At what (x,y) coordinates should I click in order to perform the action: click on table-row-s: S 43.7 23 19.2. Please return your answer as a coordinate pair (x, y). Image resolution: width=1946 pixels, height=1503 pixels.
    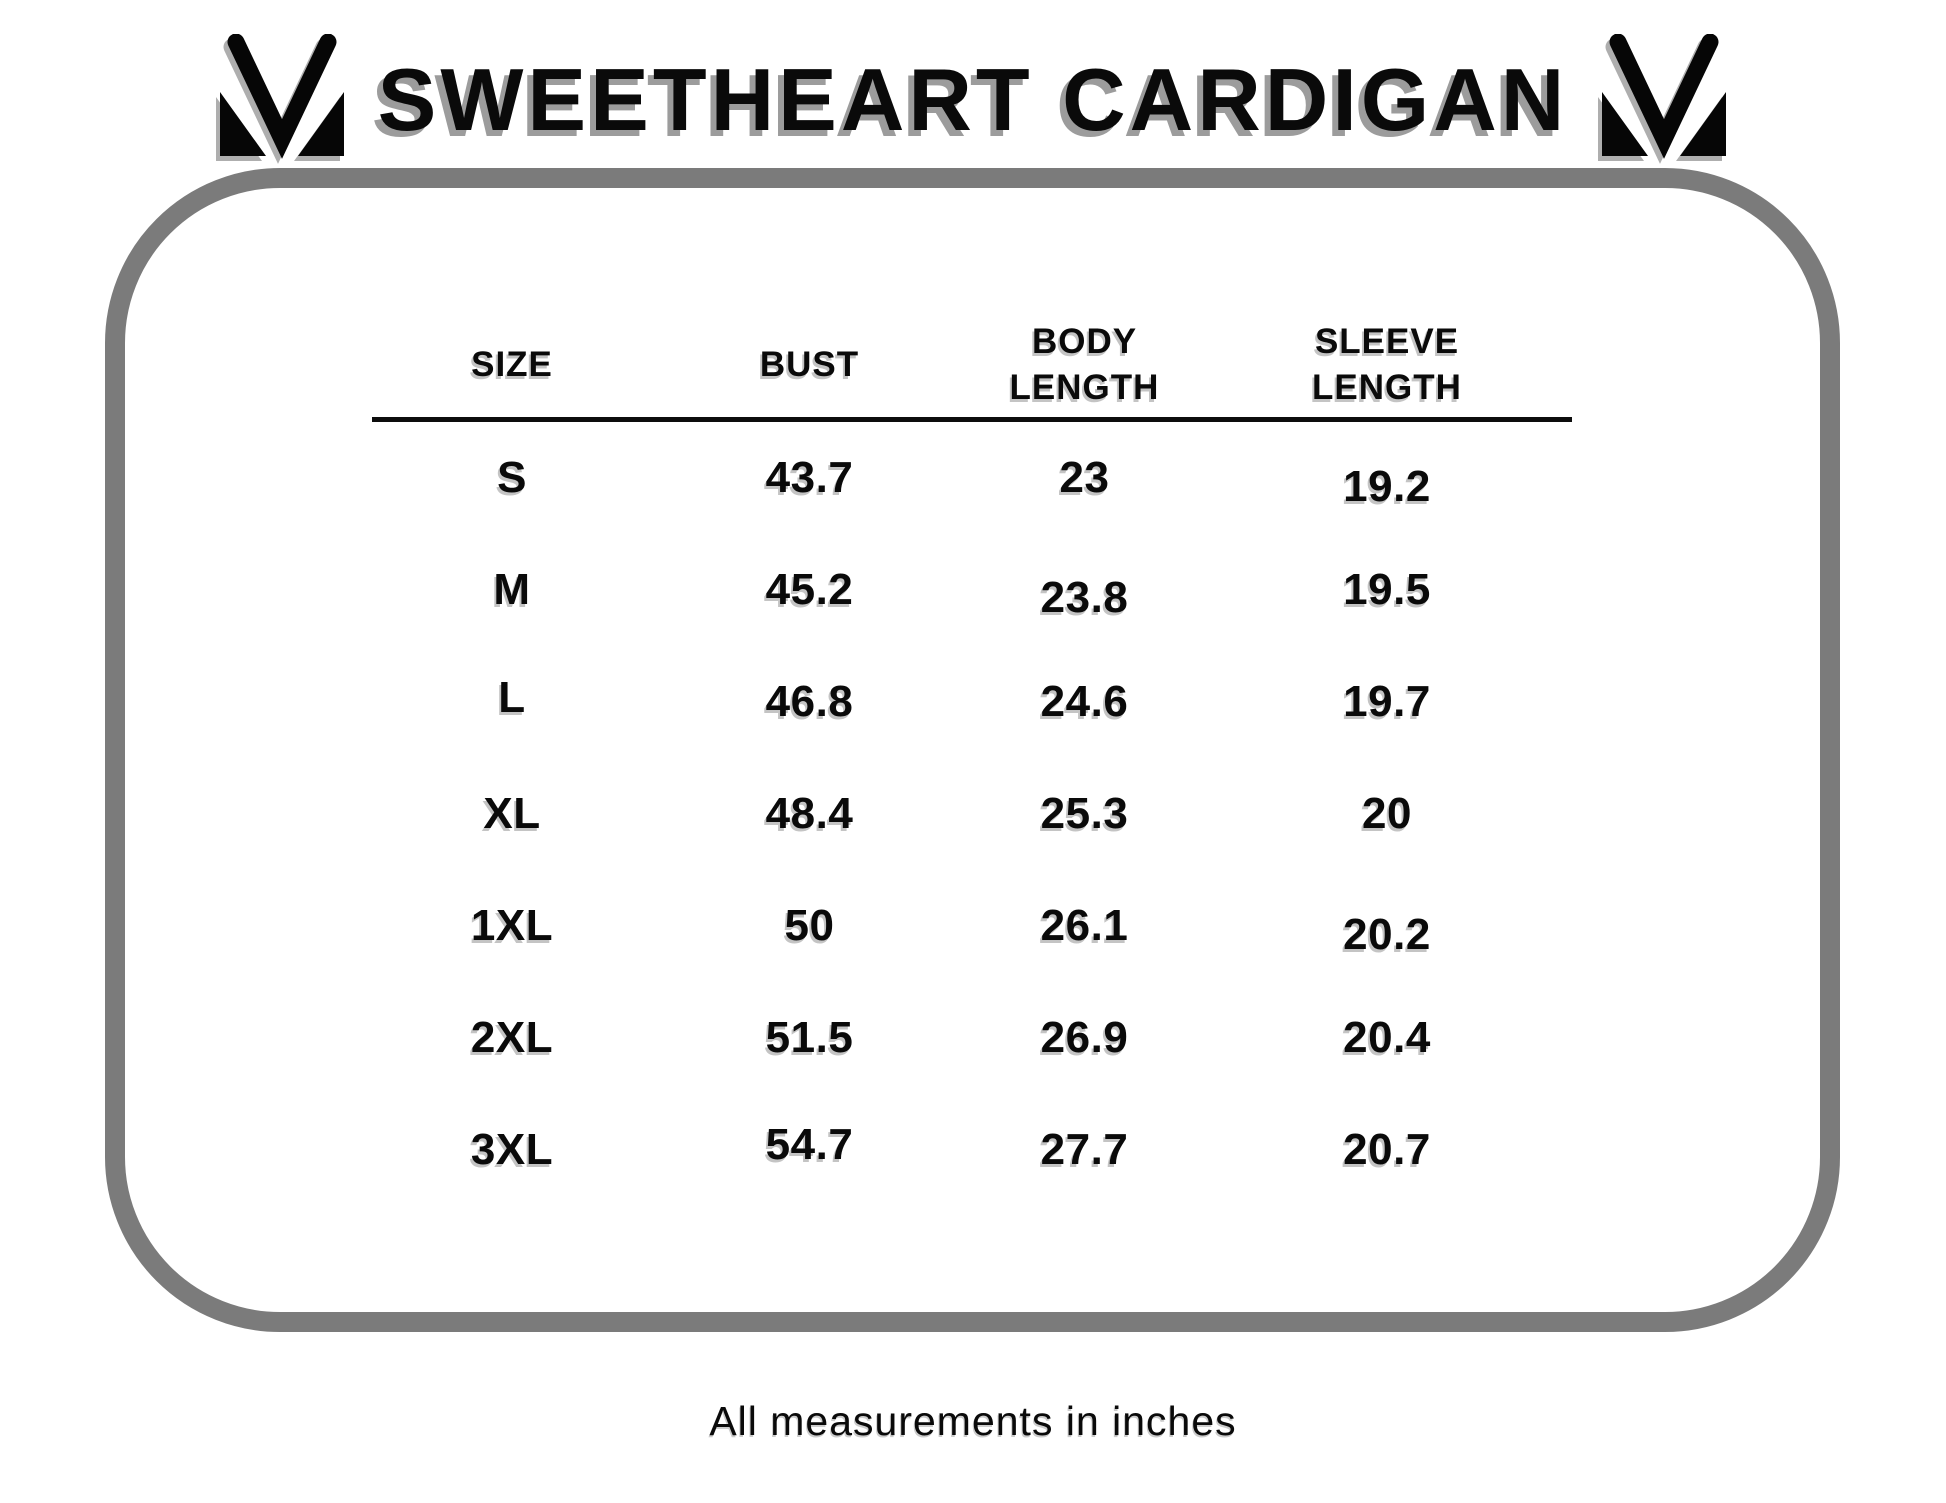
    Looking at the image, I should click on (972, 478).